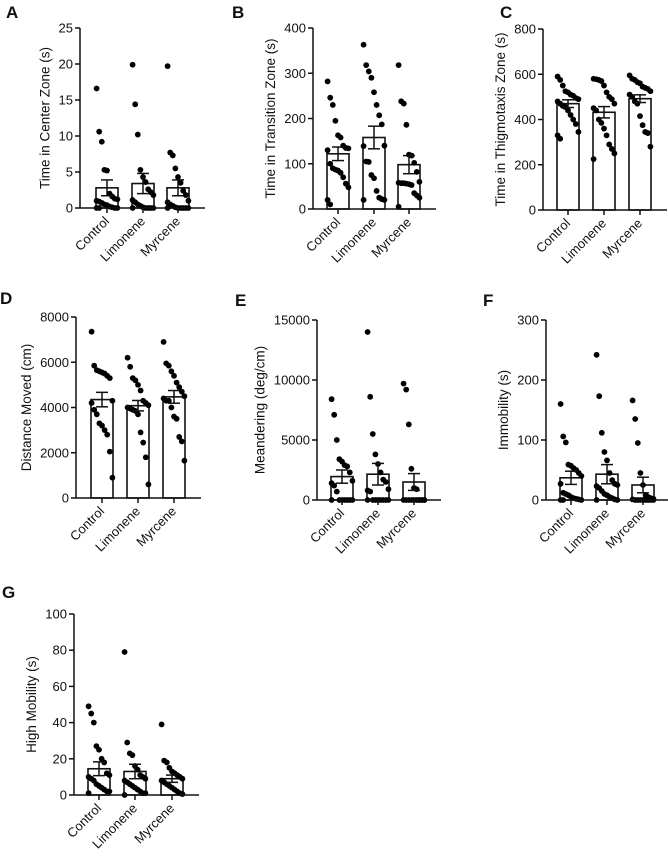  What do you see at coordinates (525, 74) in the screenshot?
I see `y-tick-label: 600` at bounding box center [525, 74].